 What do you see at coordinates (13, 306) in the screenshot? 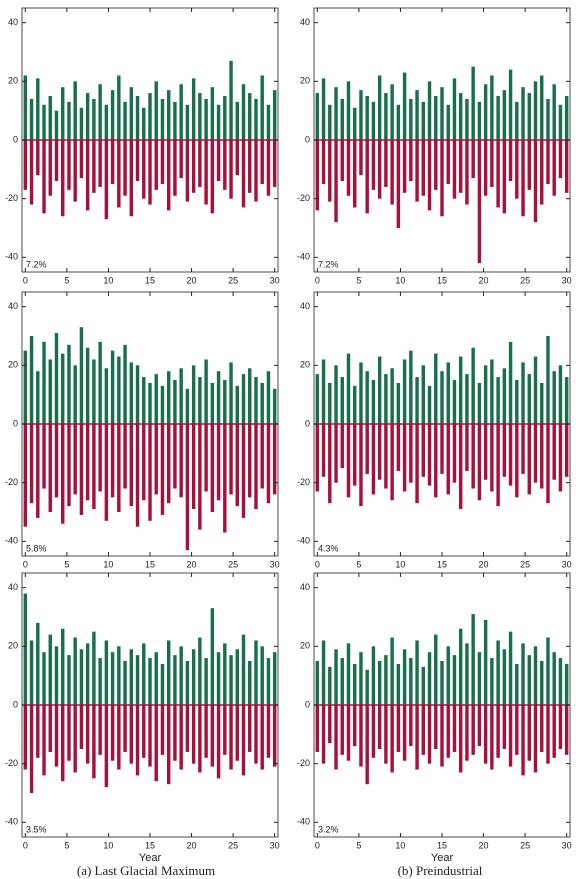
I see `y-tick-label: 40` at bounding box center [13, 306].